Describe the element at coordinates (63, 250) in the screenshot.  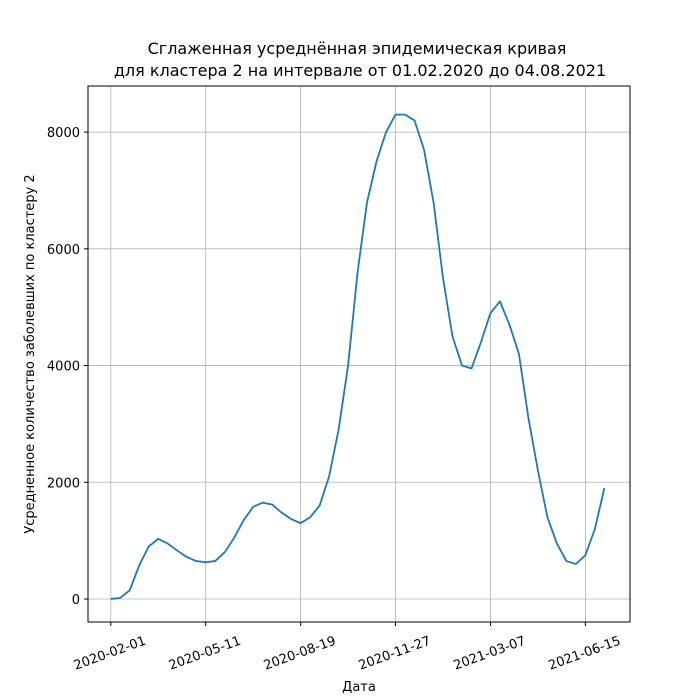
I see `y-tick-label: 6000` at that location.